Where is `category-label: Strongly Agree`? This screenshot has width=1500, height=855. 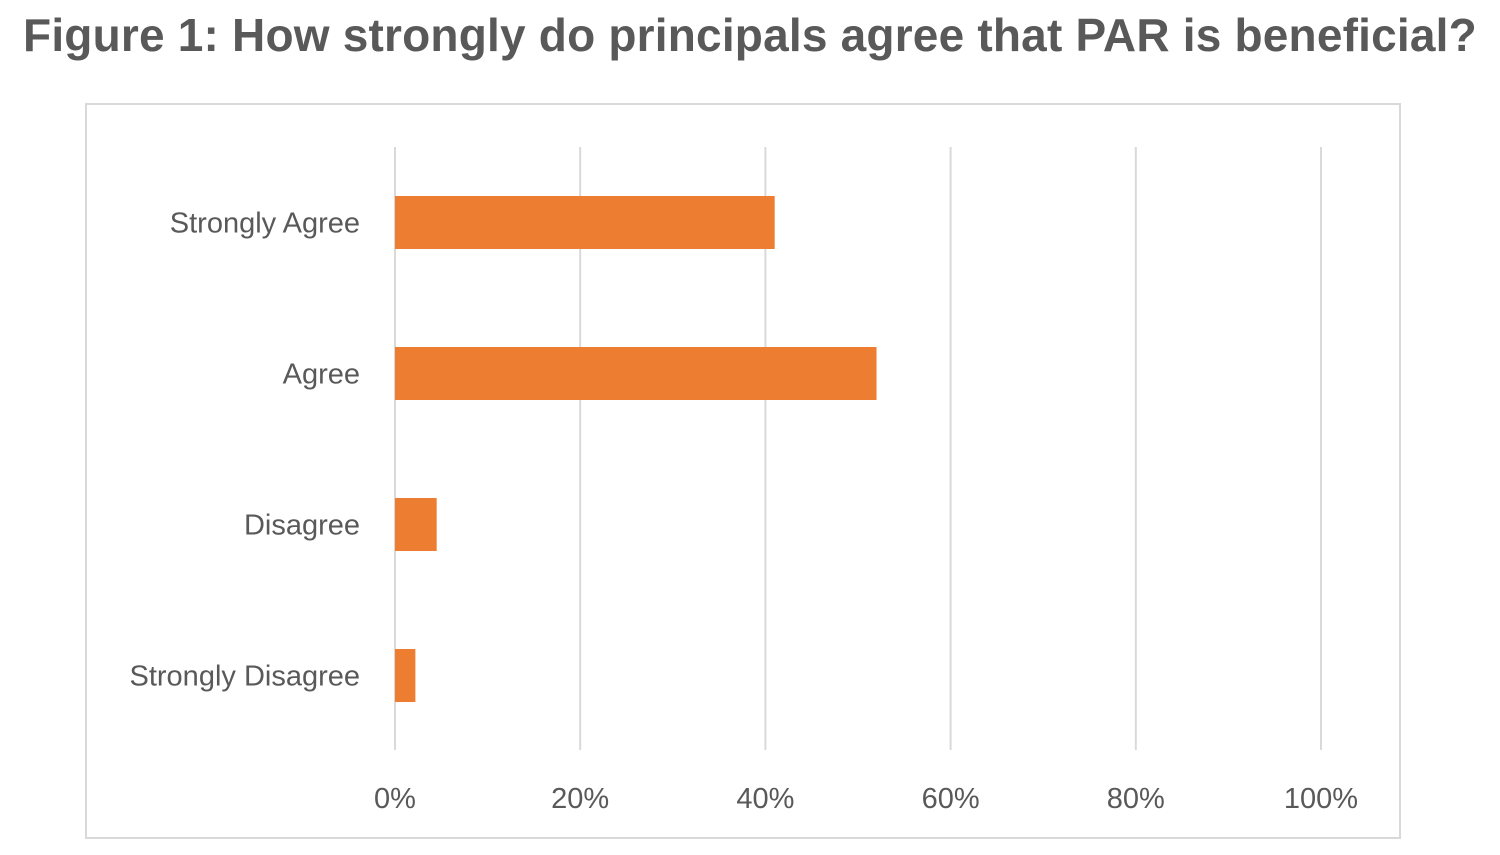
category-label: Strongly Agree is located at coordinates (265, 224).